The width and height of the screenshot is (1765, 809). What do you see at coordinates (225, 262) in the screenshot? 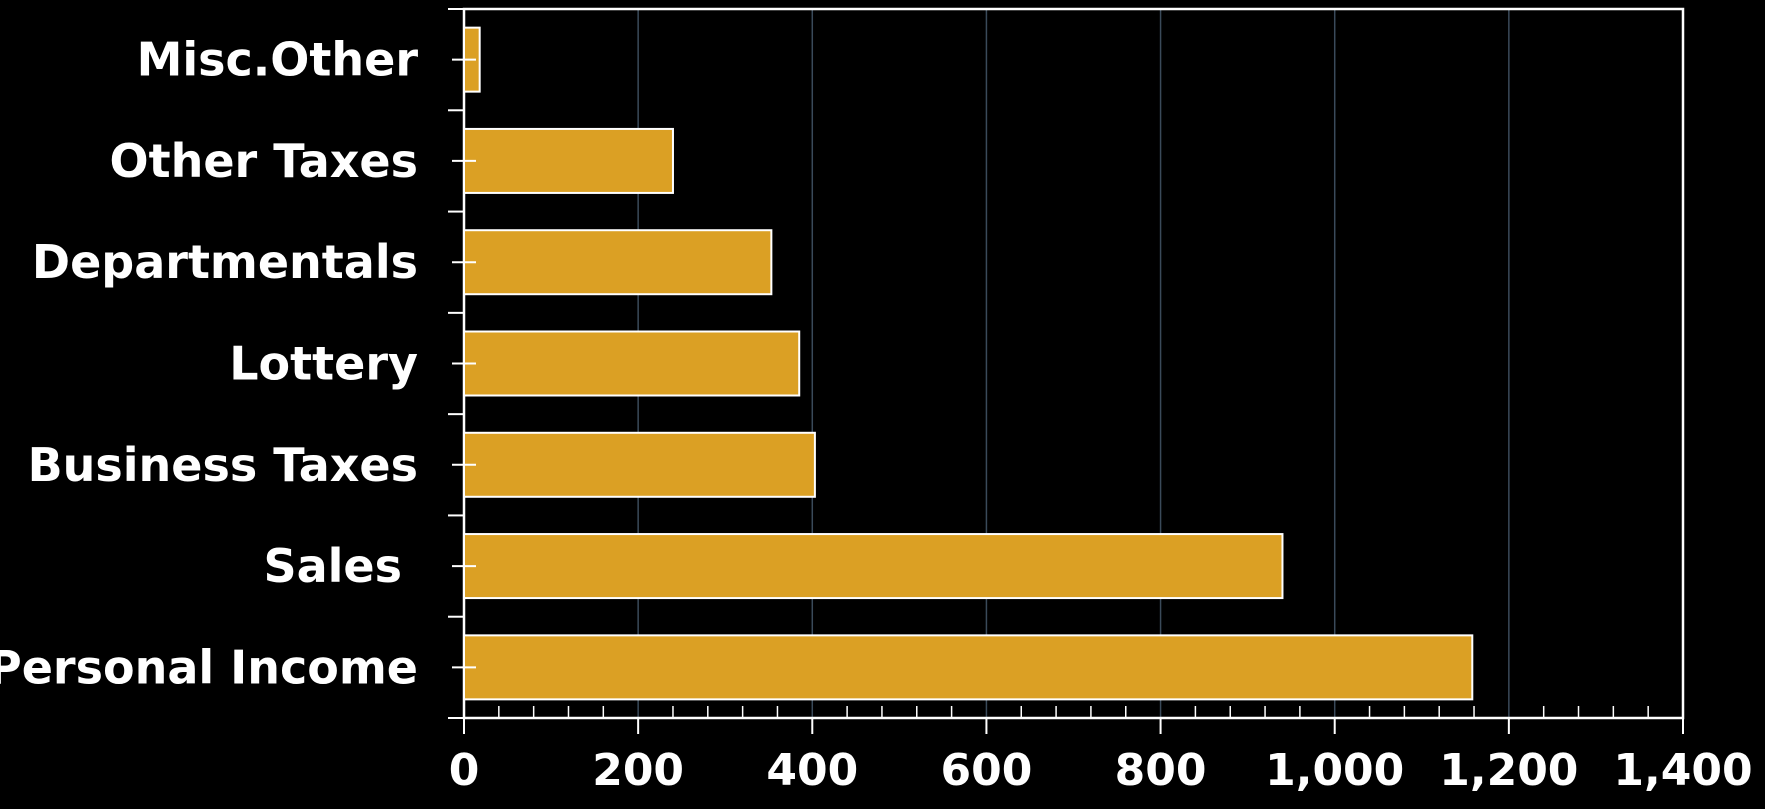
I see `y-tick-label: Departmentals` at bounding box center [225, 262].